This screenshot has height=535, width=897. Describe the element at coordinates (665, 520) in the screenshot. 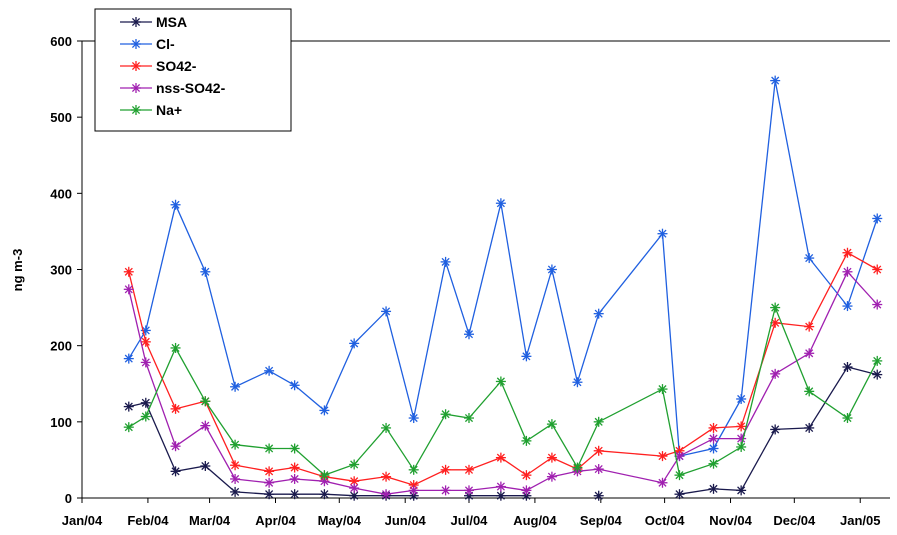

I see `x-tick-label: Oct/04` at that location.